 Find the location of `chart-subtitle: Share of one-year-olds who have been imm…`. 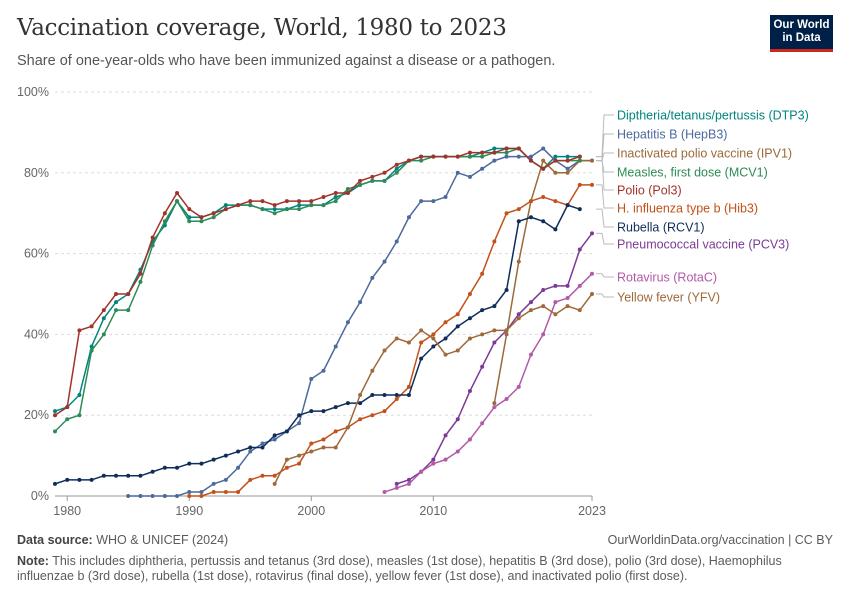

chart-subtitle: Share of one-year-olds who have been imm… is located at coordinates (286, 61).